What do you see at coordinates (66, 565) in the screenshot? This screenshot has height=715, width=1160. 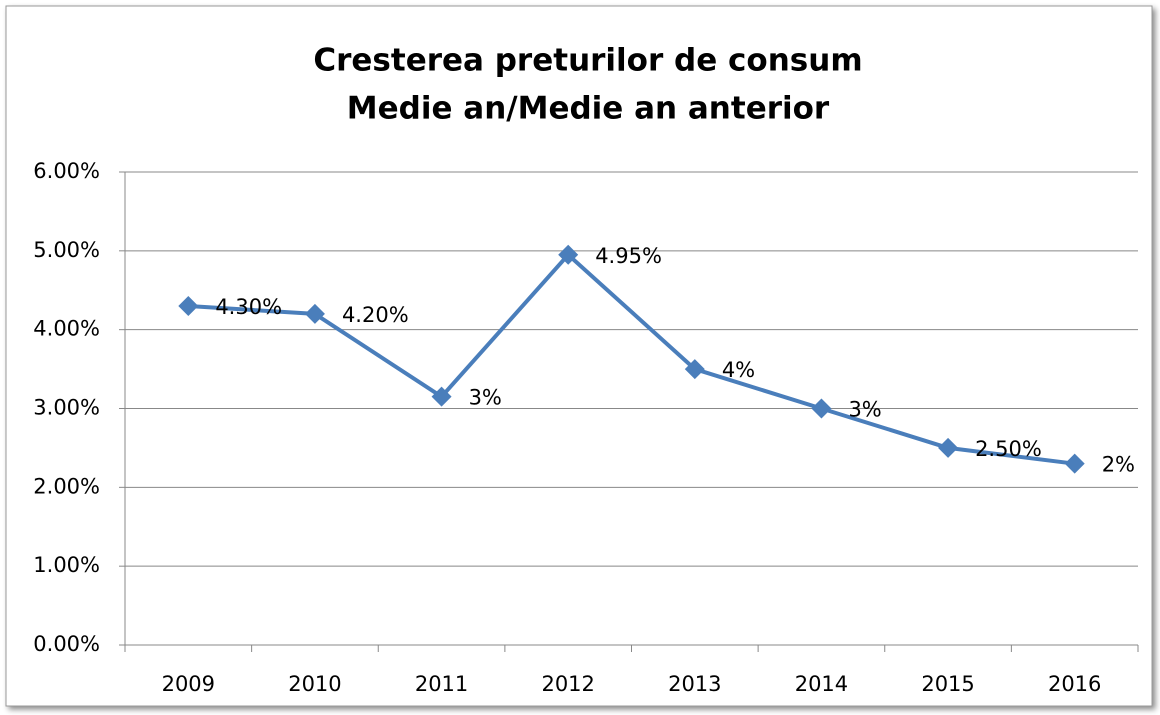 I see `y-tick-label: 1.00%` at bounding box center [66, 565].